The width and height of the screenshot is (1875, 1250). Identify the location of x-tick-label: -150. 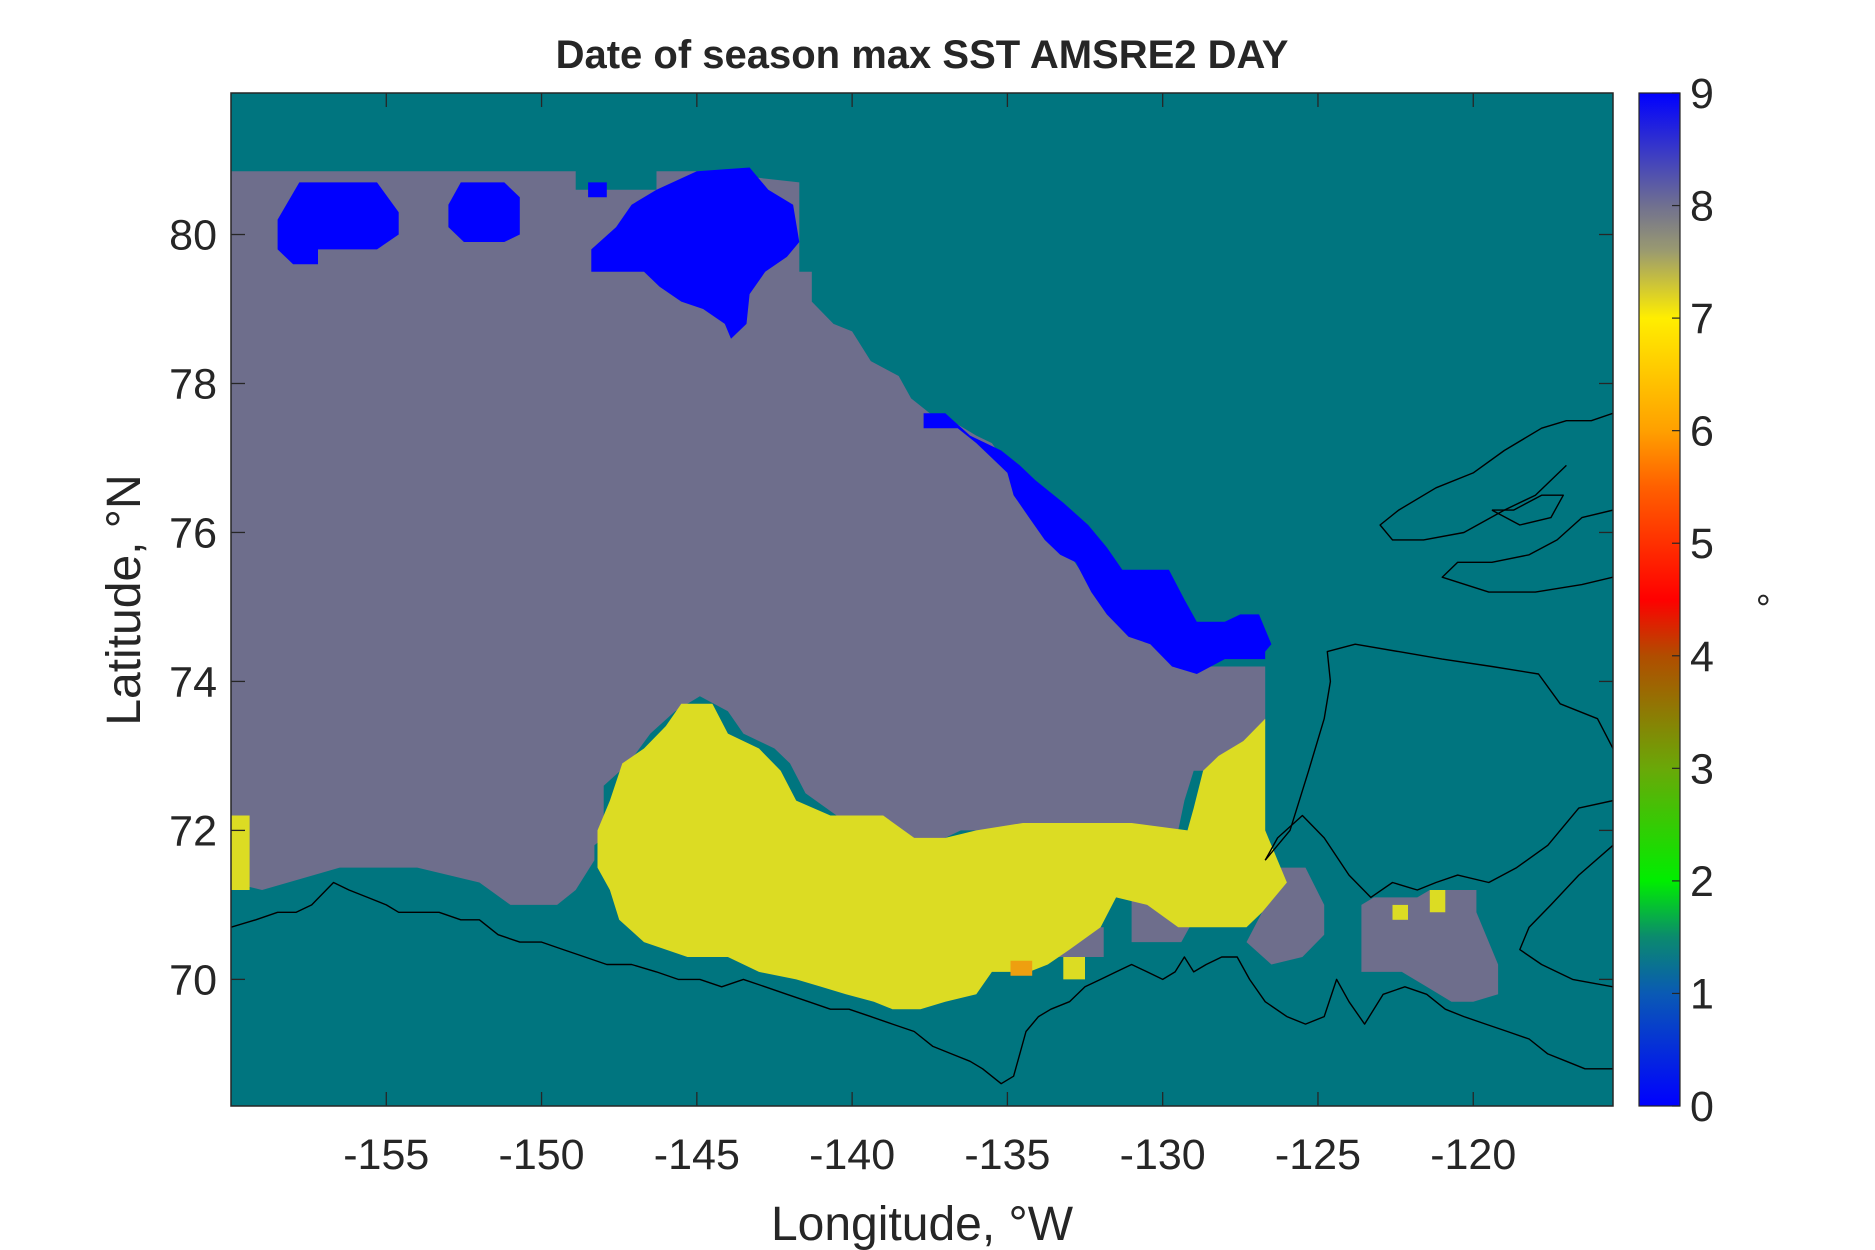
(542, 1155).